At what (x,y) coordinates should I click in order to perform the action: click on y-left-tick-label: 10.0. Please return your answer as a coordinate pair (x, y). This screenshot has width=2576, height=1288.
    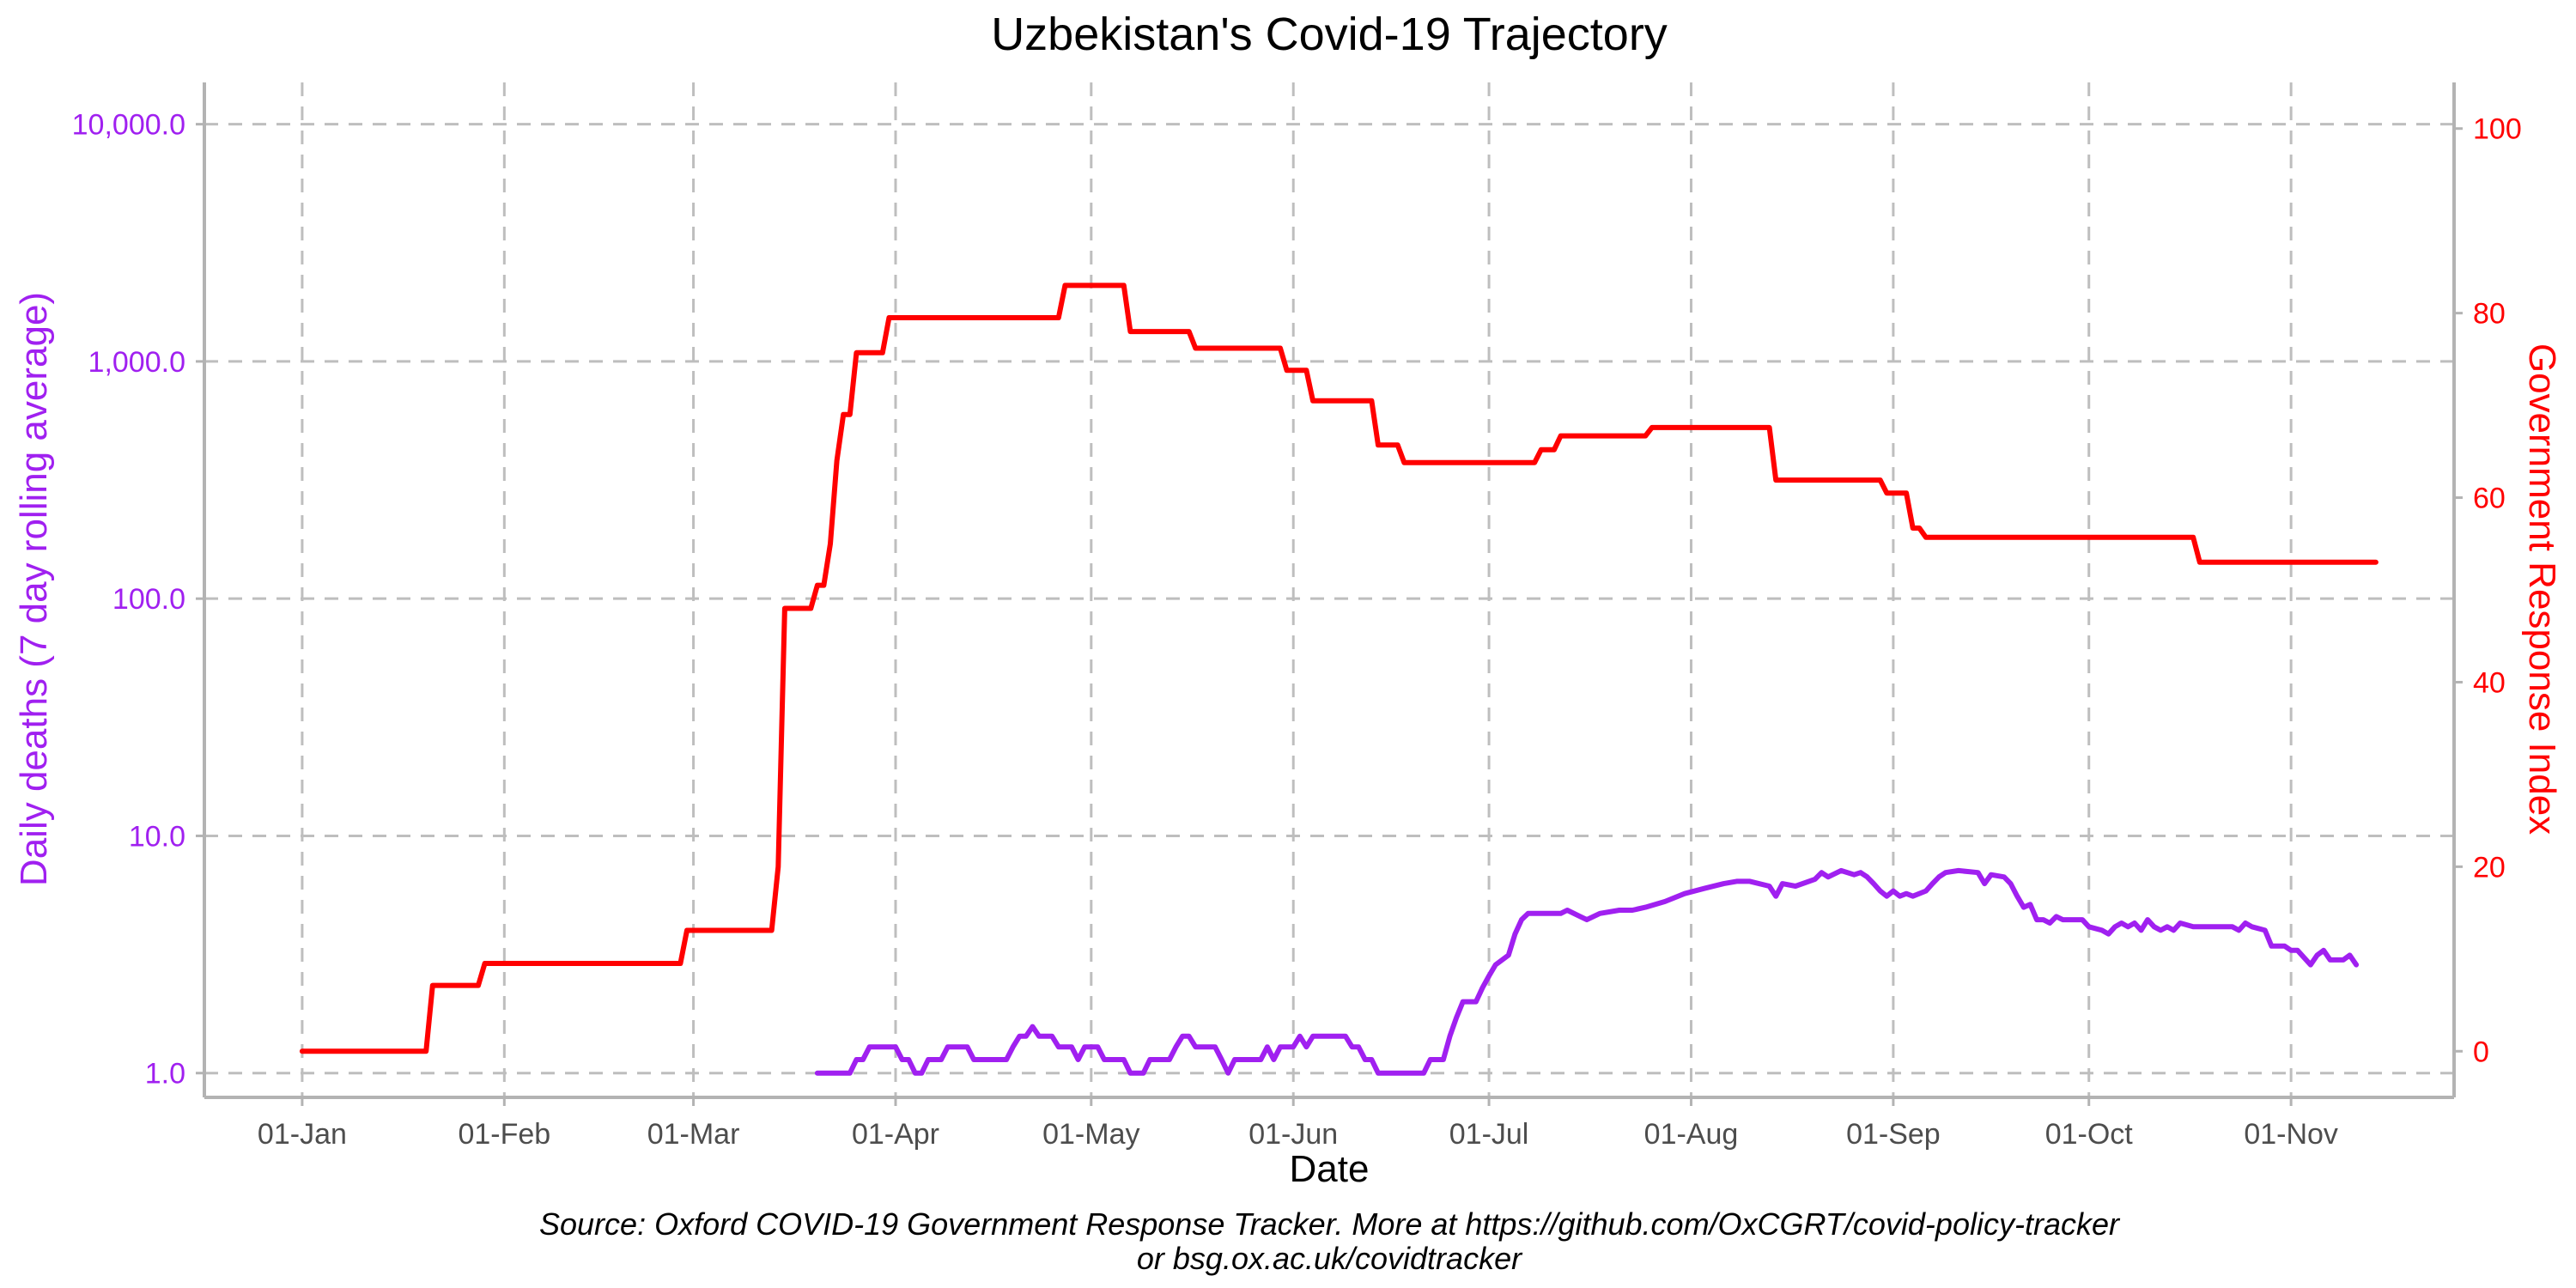
    Looking at the image, I should click on (157, 836).